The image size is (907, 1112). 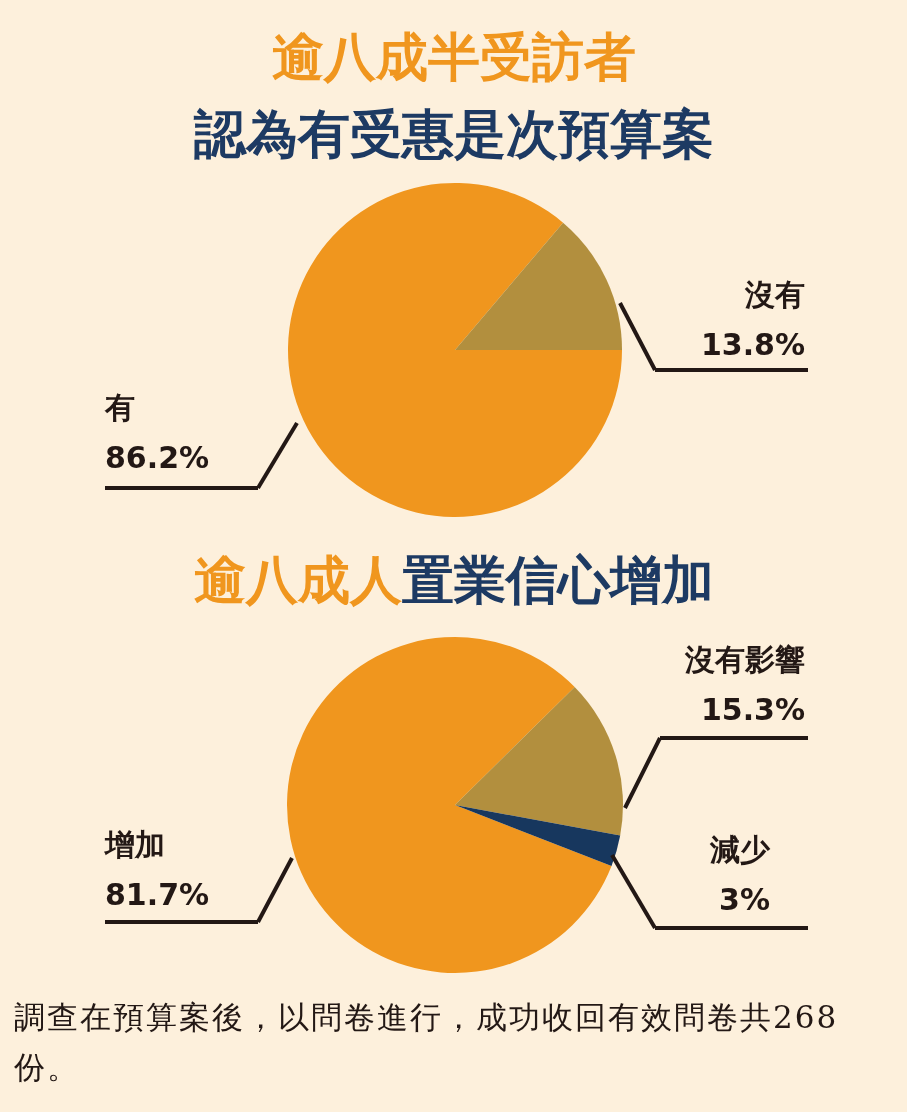 What do you see at coordinates (744, 659) in the screenshot?
I see `slice-label: 沒有影響` at bounding box center [744, 659].